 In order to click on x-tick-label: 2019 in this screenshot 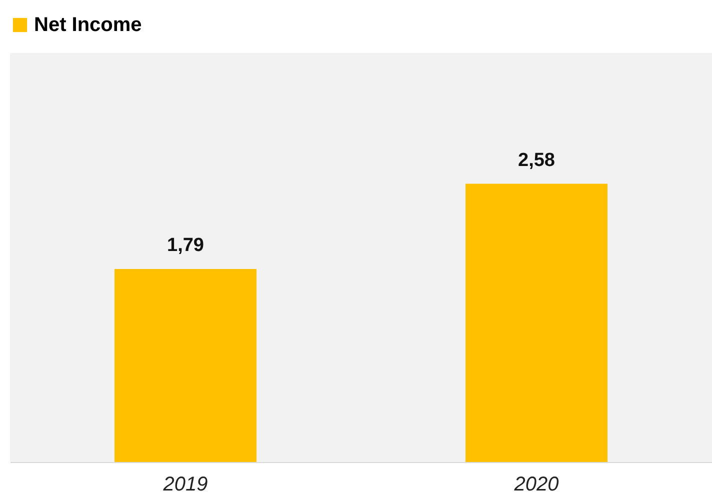, I will do `click(185, 485)`.